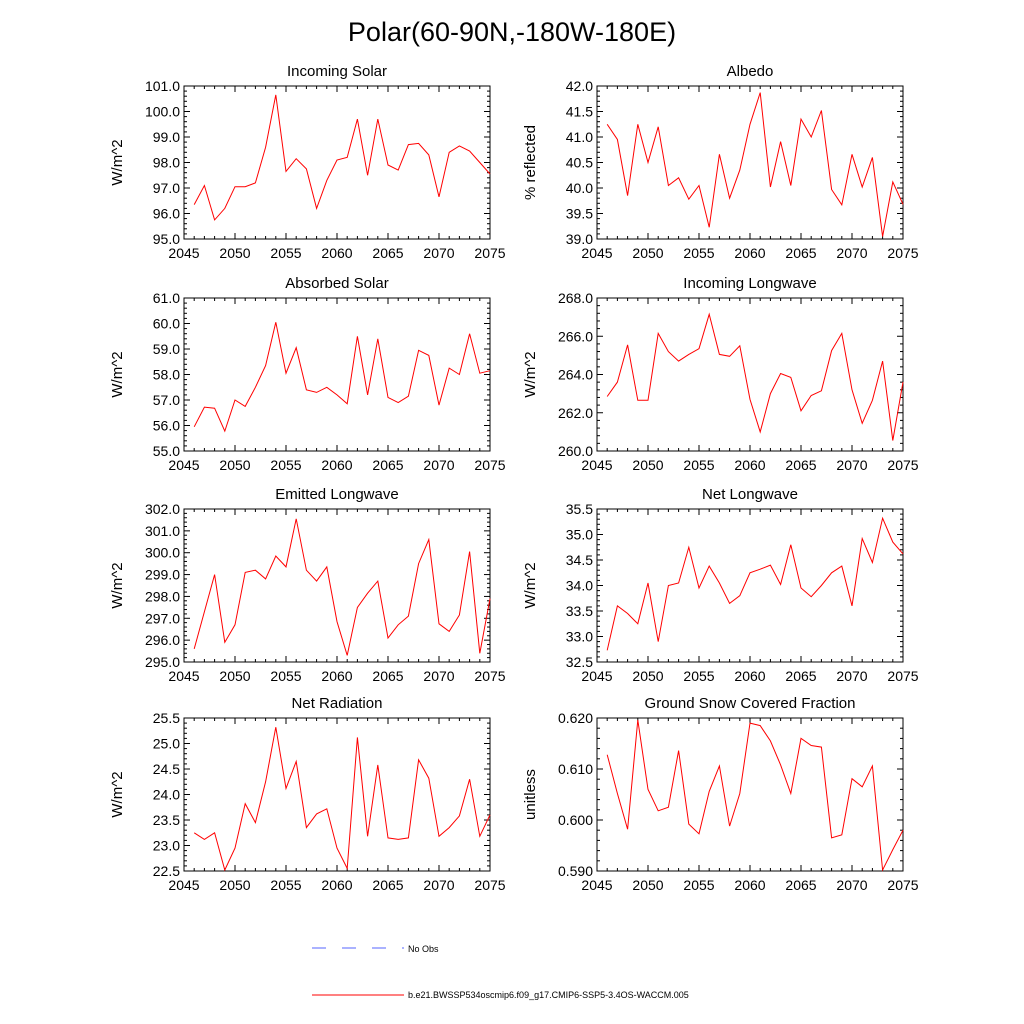 Image resolution: width=1024 pixels, height=1024 pixels. I want to click on panel-title: Net Radiation, so click(337, 703).